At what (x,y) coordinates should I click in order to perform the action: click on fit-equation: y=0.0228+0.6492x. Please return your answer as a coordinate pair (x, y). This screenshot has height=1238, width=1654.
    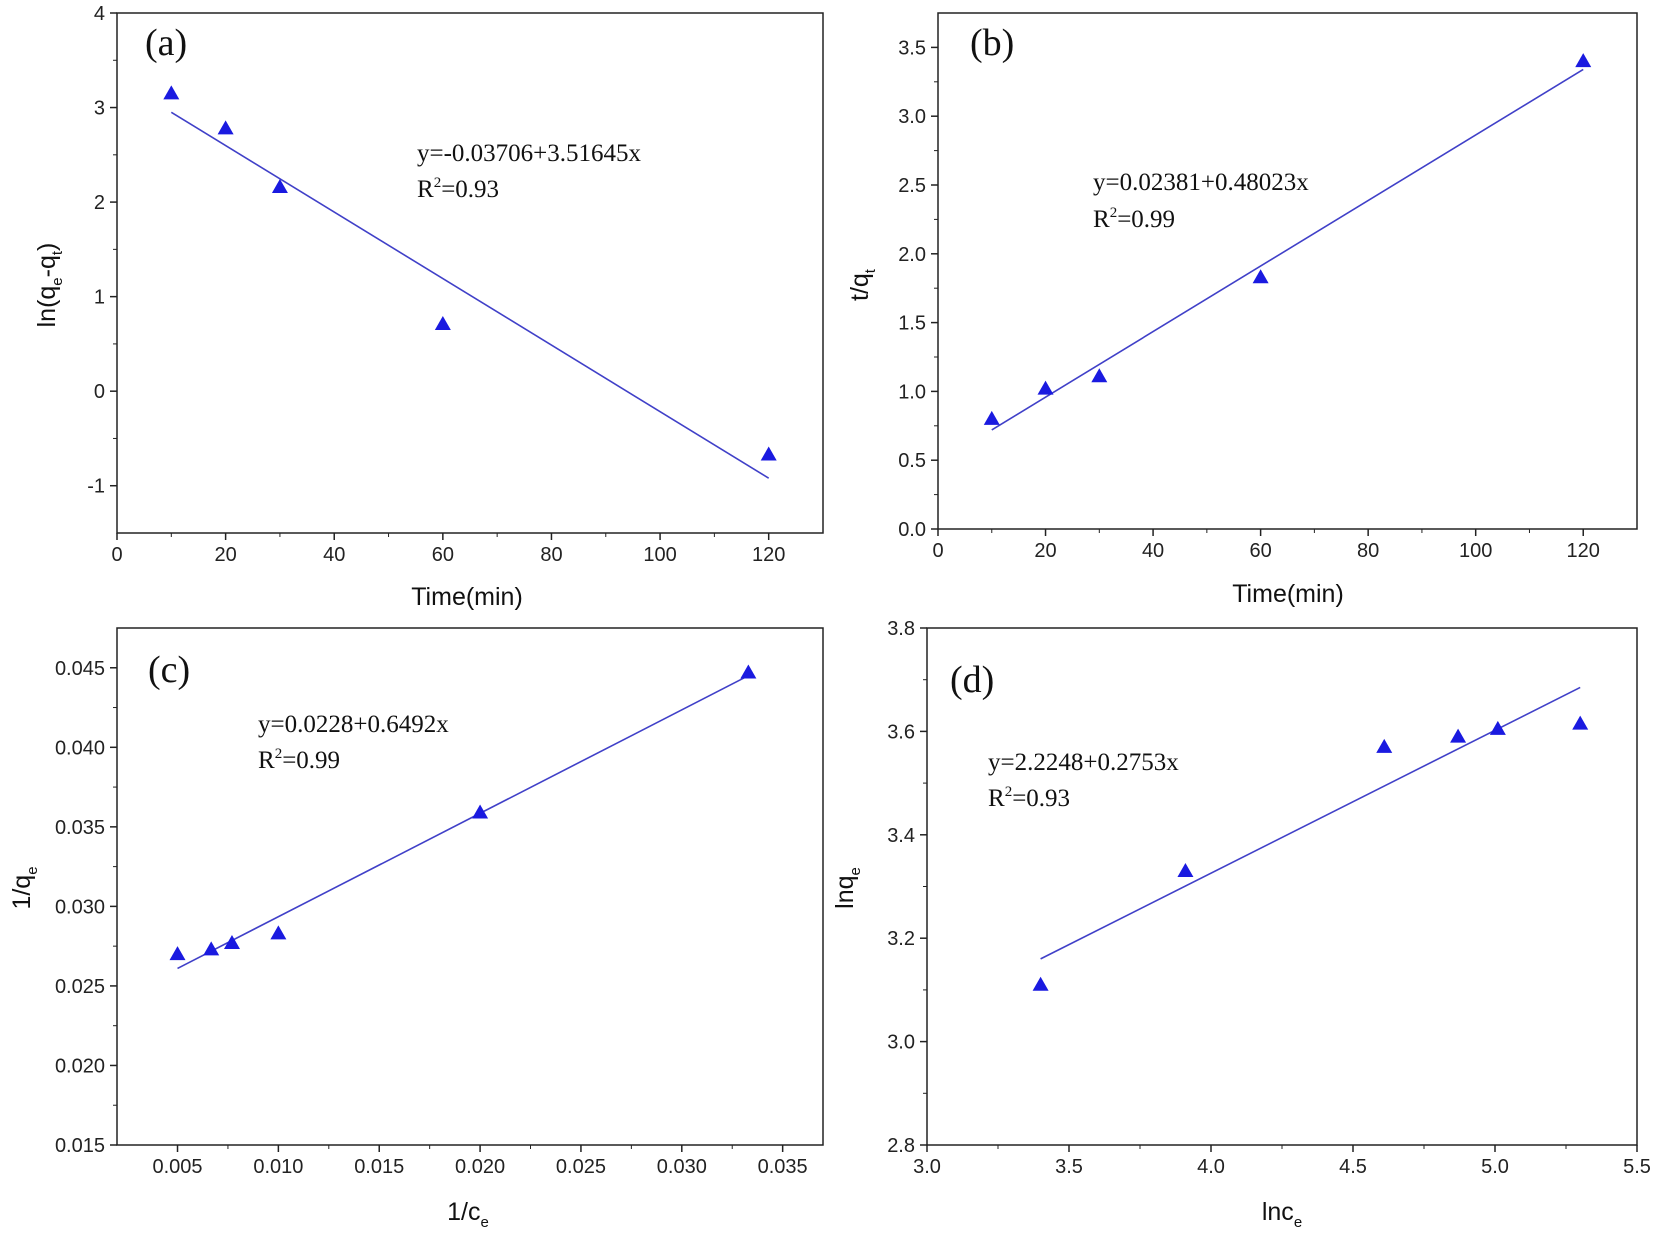
    Looking at the image, I should click on (353, 724).